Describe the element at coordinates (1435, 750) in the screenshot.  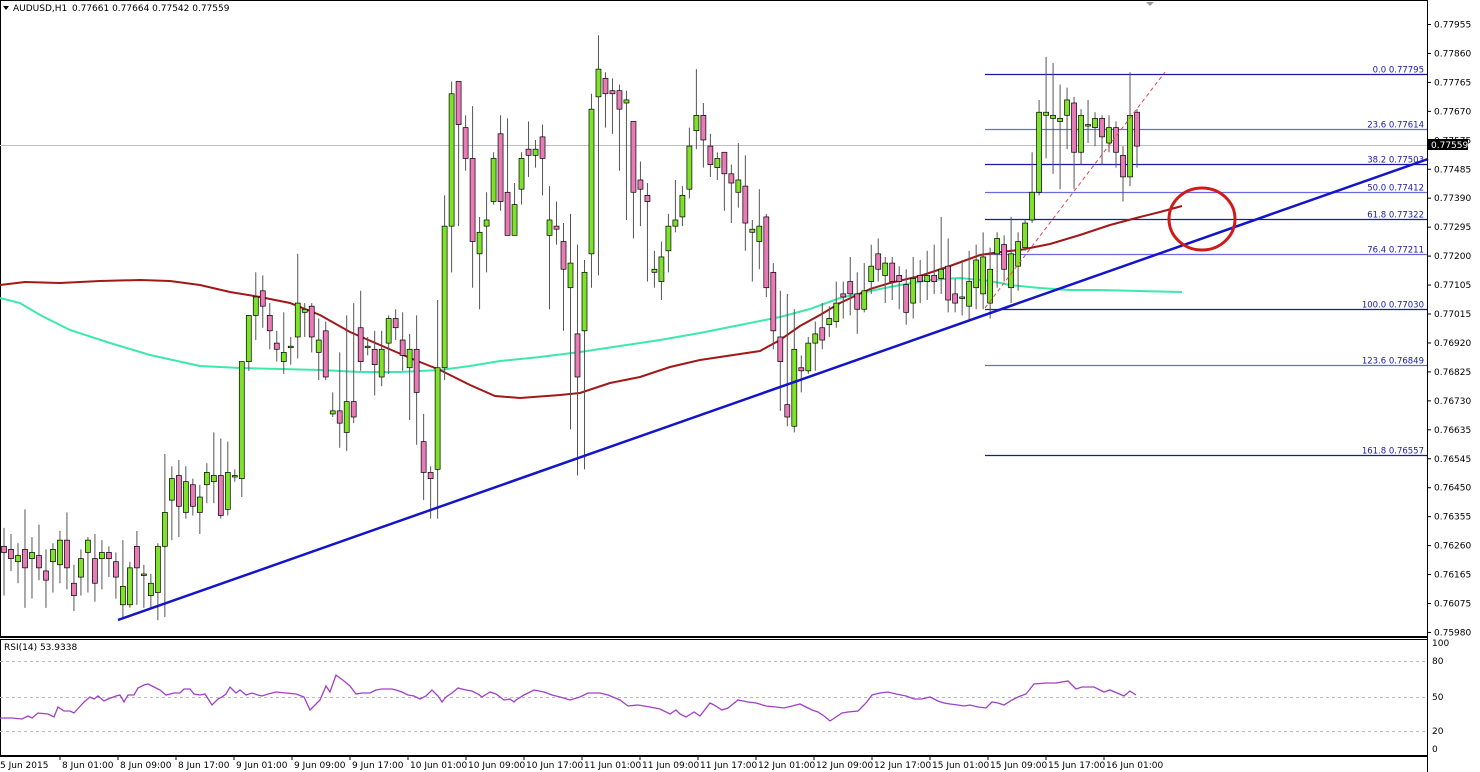
I see `rsi-tick: 0` at that location.